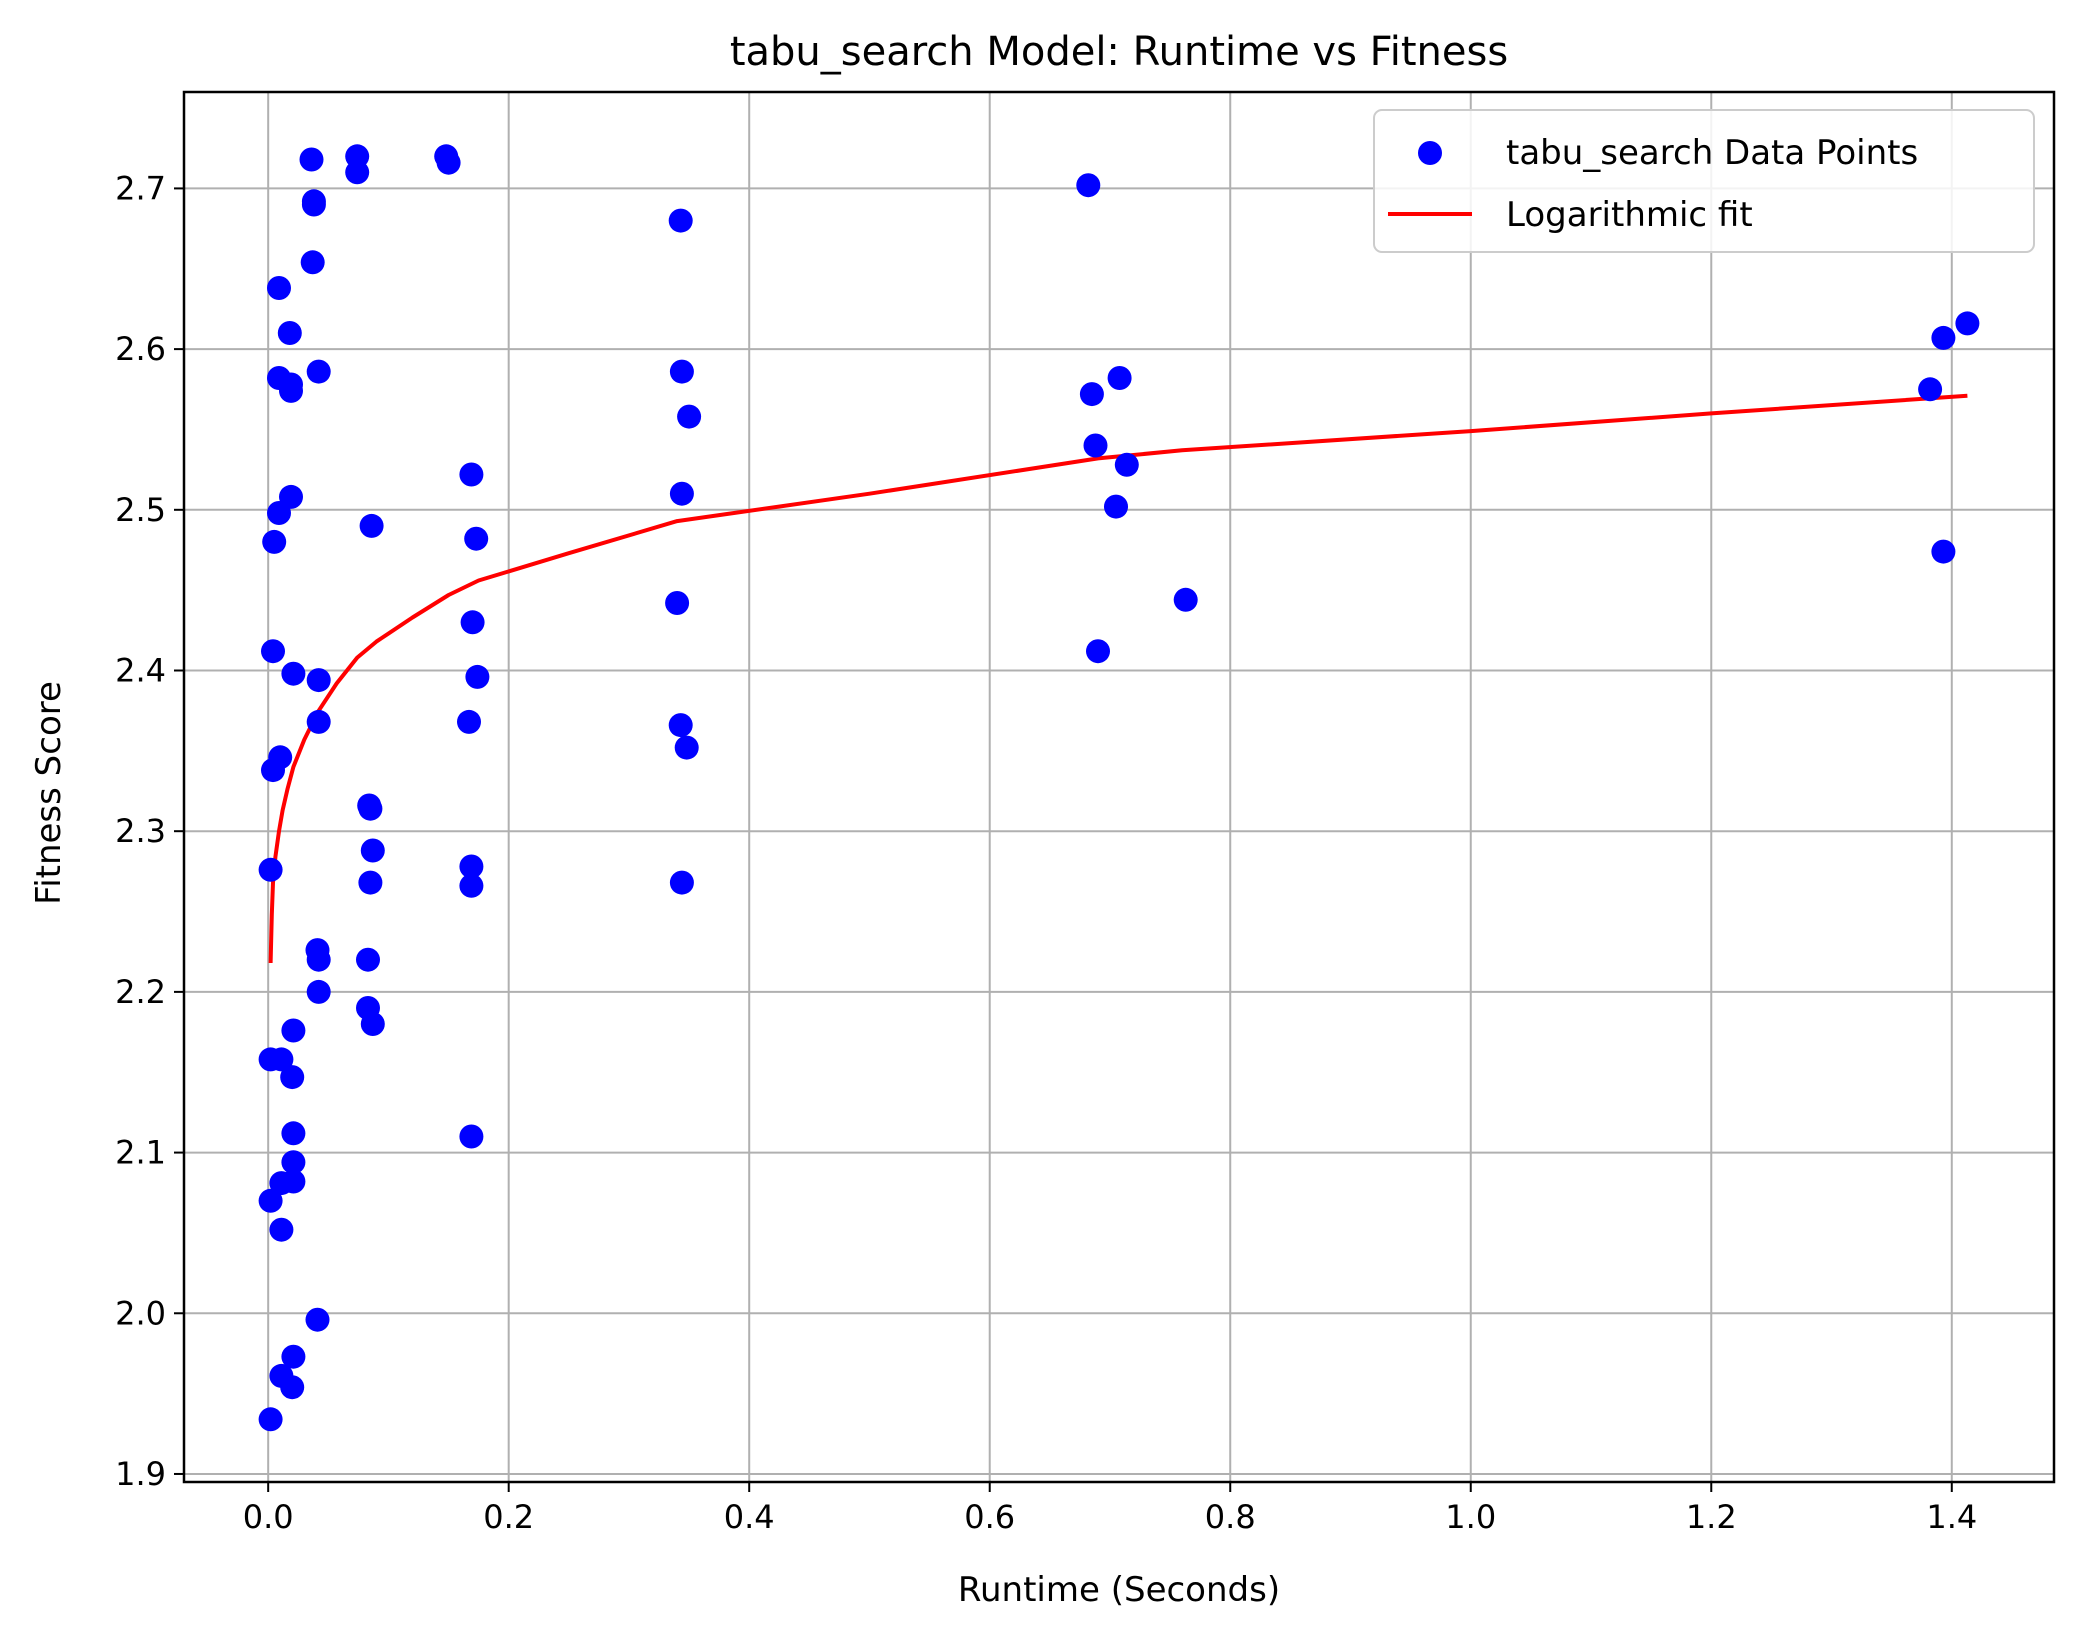  I want to click on x-tick-label: 0.0, so click(268, 1517).